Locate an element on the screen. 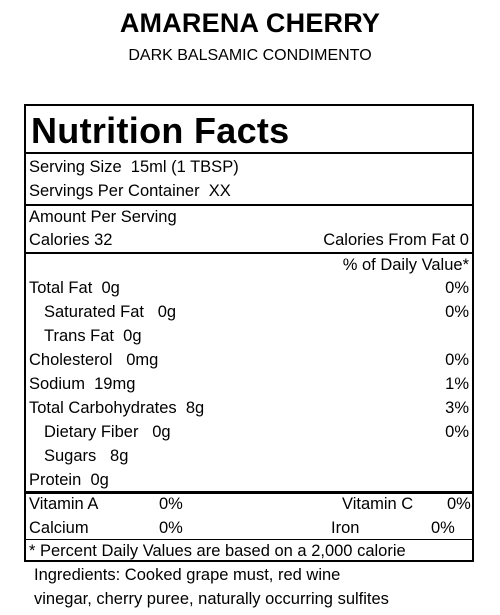  serving-size: Serving Size 15ml (1 TBSP) is located at coordinates (134, 167).